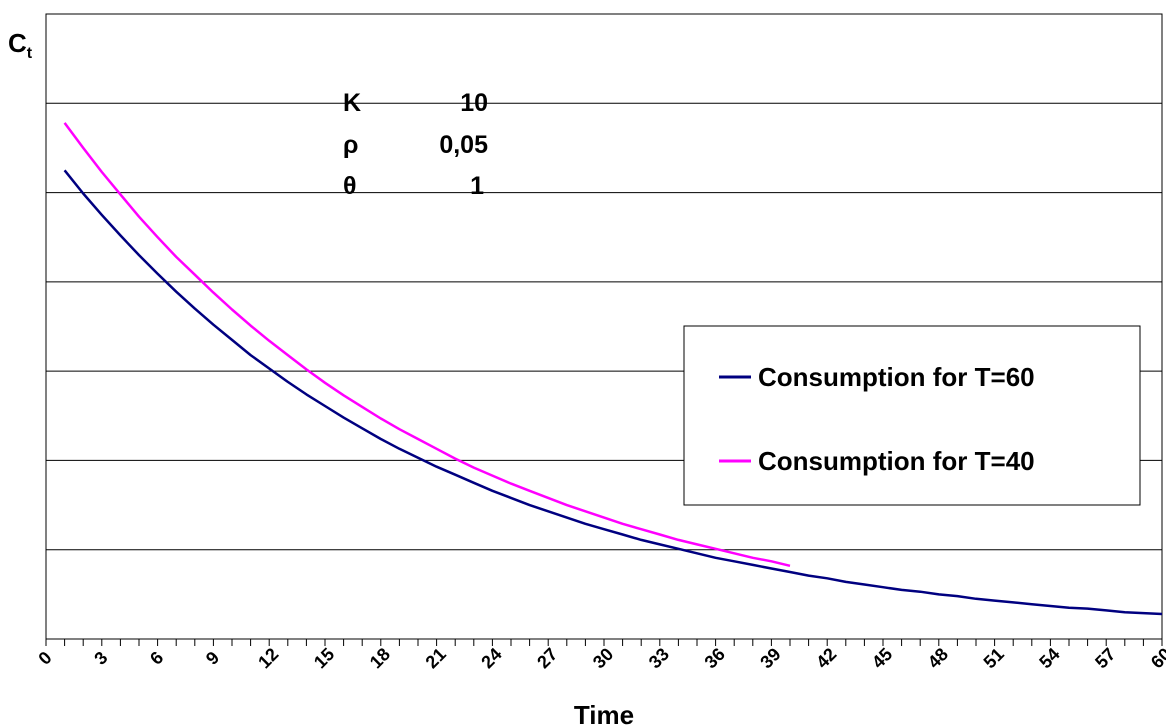  I want to click on x-tick-label: 33, so click(659, 658).